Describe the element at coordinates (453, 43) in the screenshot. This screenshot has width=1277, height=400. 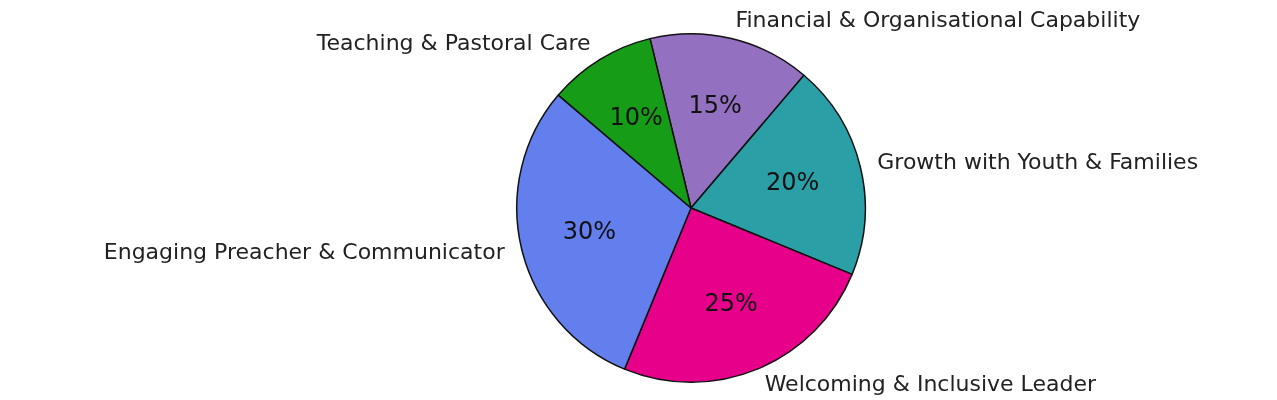
I see `slice-label: Teaching & Pastoral Care` at that location.